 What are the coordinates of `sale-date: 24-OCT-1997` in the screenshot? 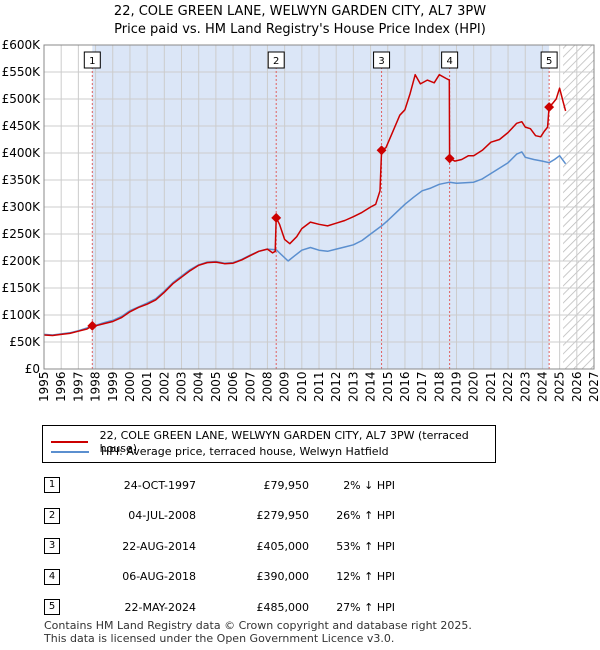 It's located at (159, 485).